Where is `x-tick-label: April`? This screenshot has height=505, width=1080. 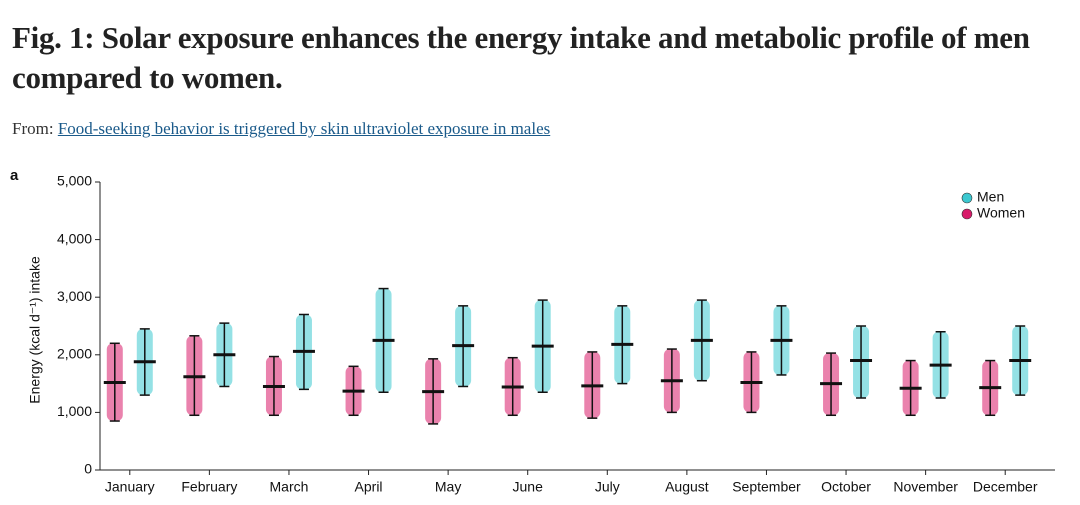 x-tick-label: April is located at coordinates (369, 487).